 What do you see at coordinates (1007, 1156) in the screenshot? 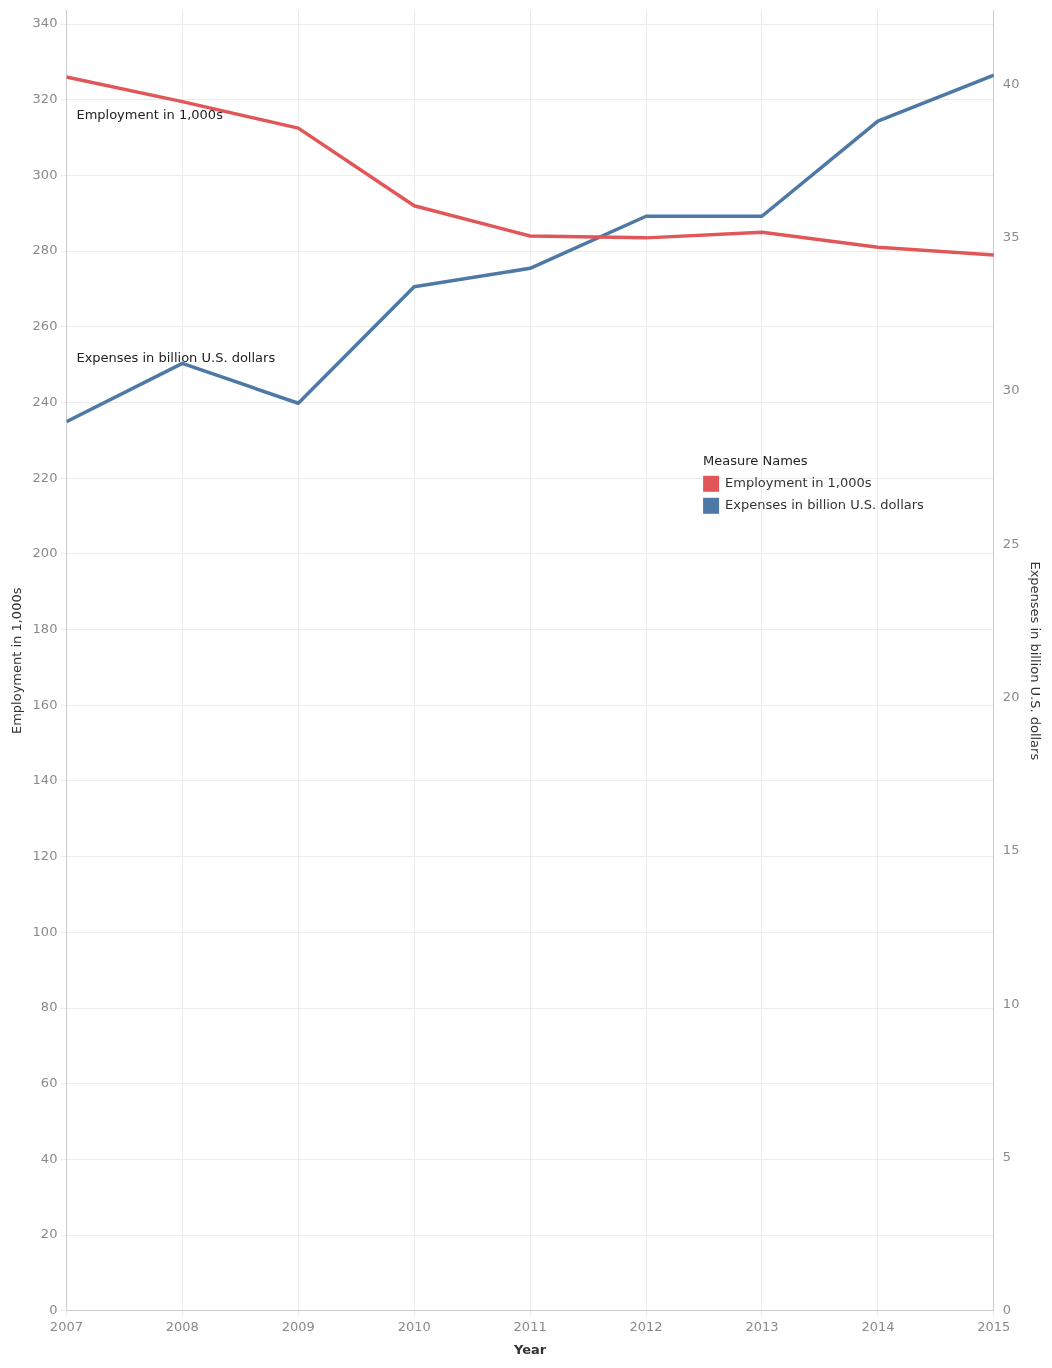
I see `y2-tick-label: 5` at bounding box center [1007, 1156].